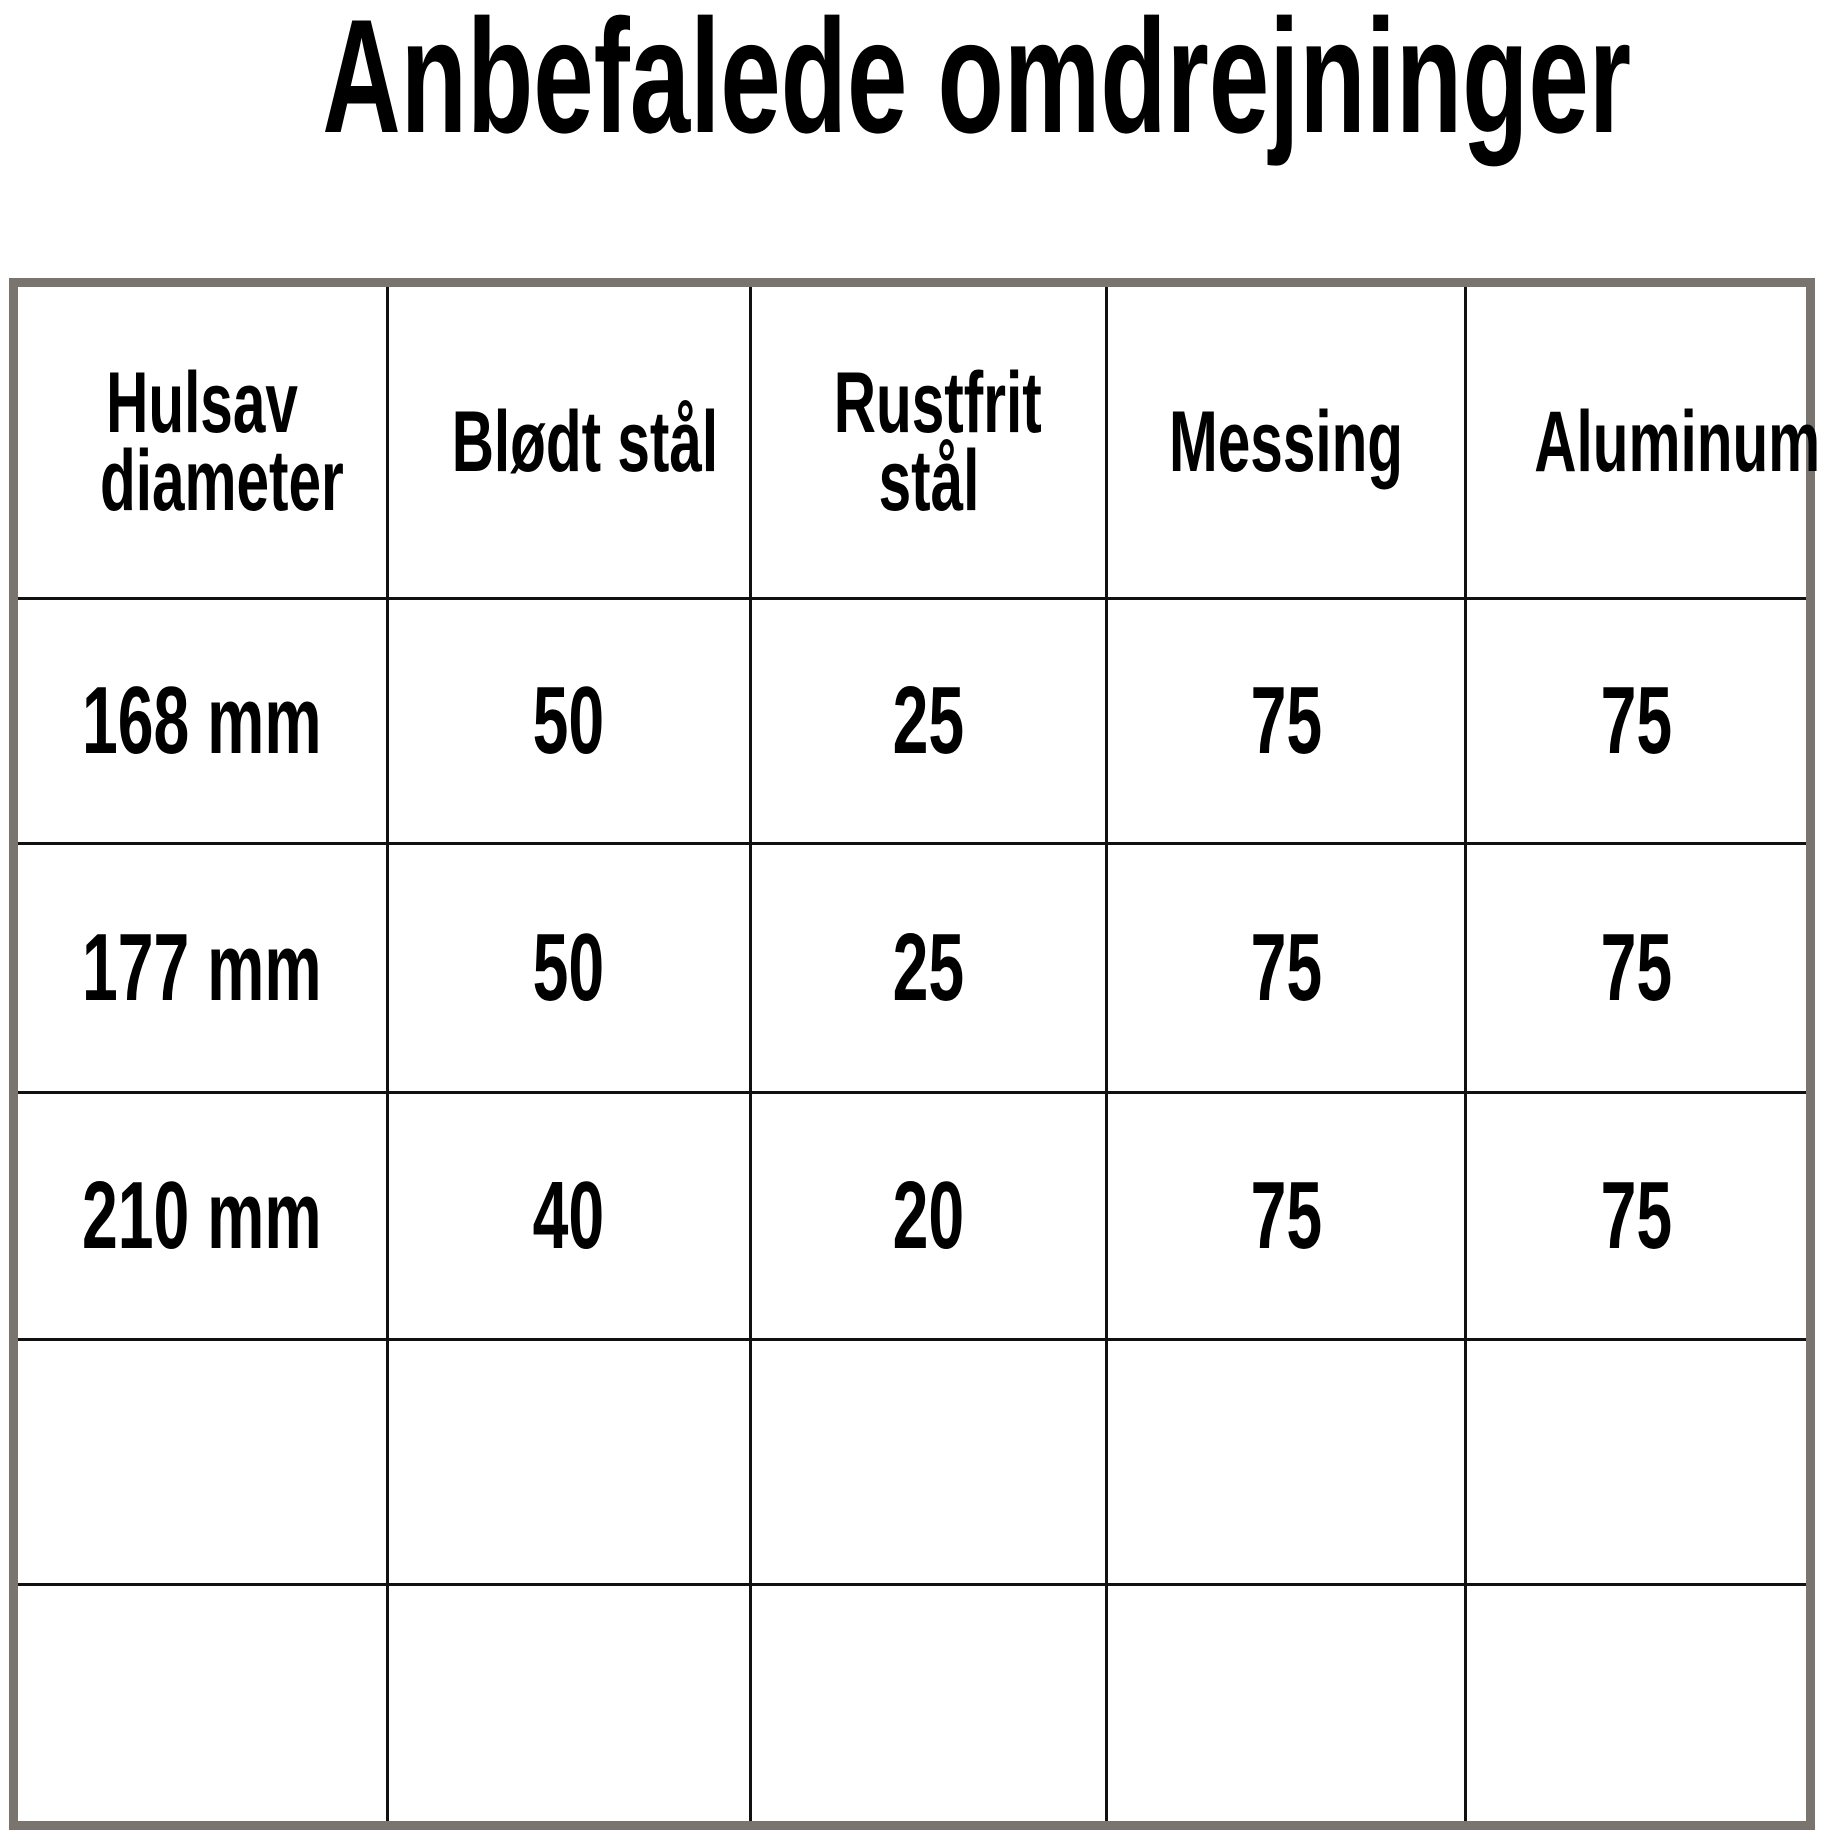 The image size is (1833, 1833). What do you see at coordinates (977, 83) in the screenshot?
I see `page-title: Anbefalede omdrejninger` at bounding box center [977, 83].